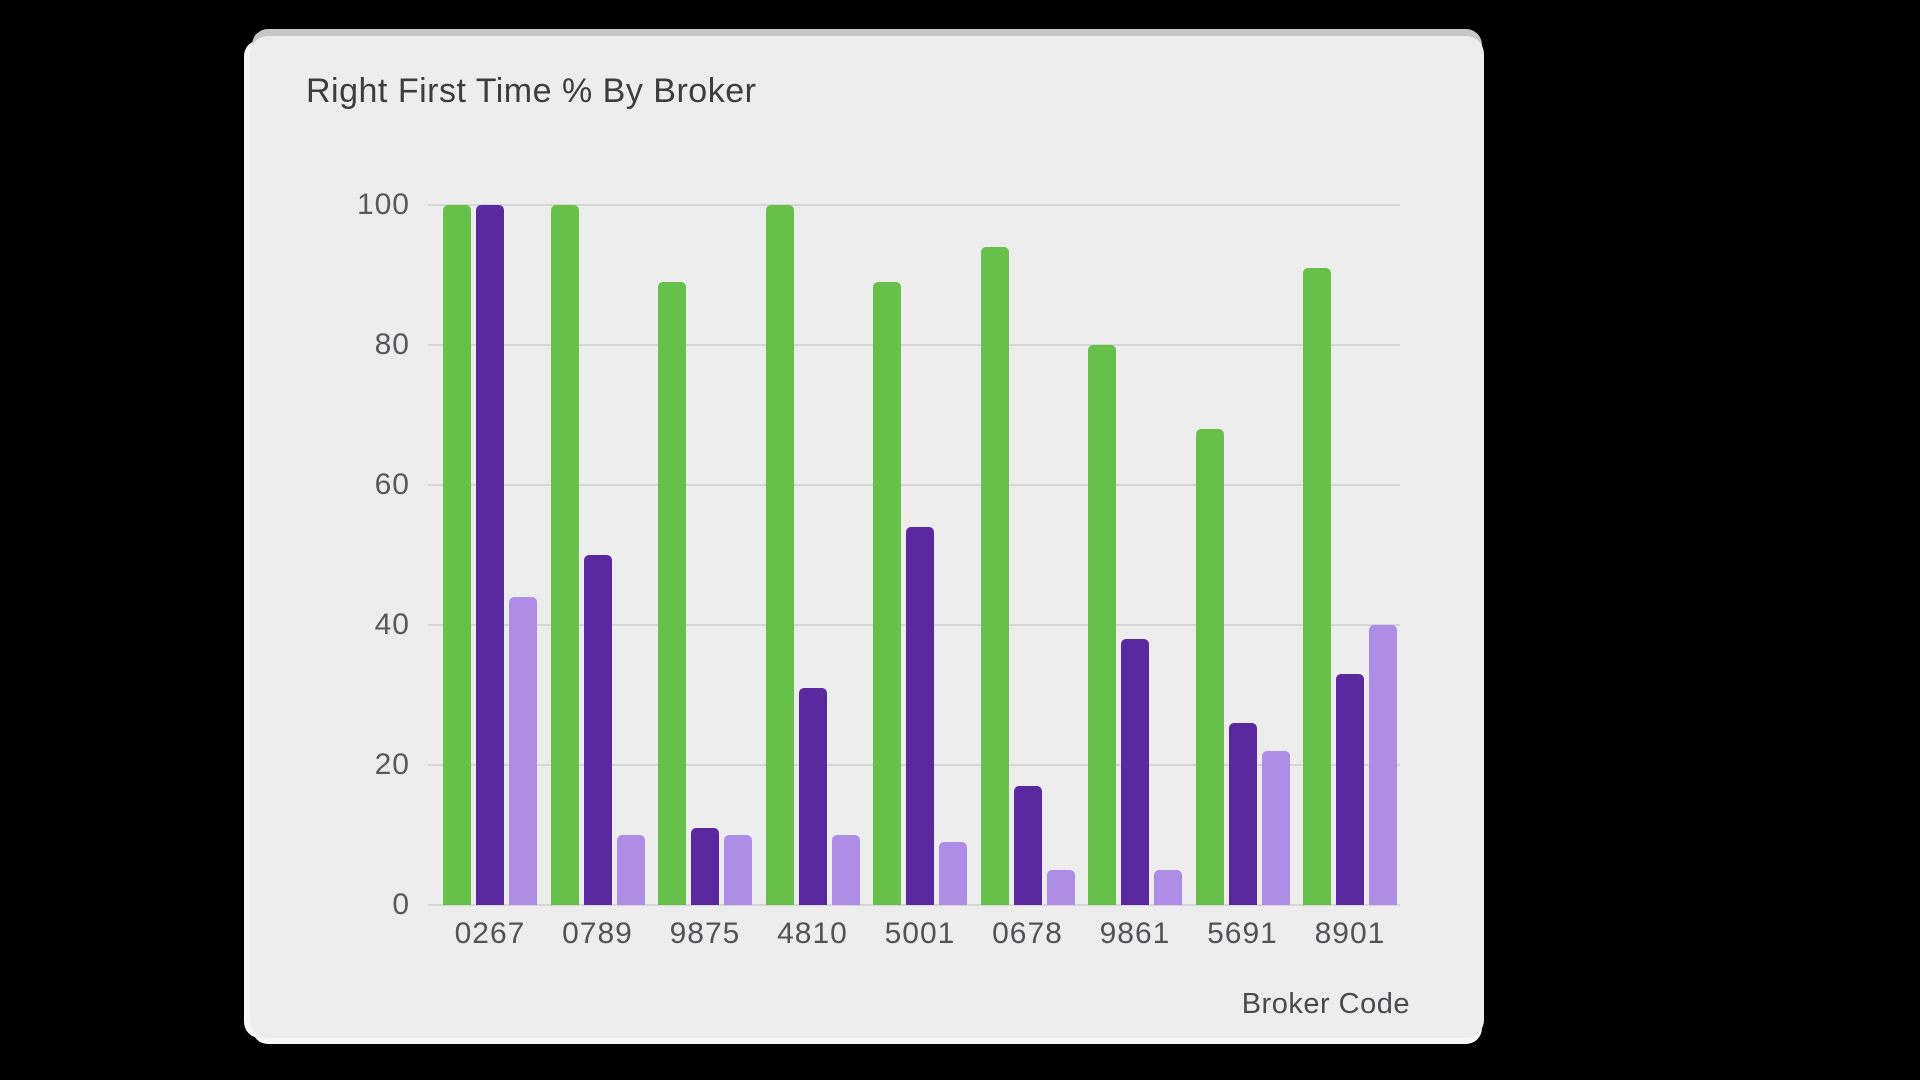 The width and height of the screenshot is (1920, 1080). Describe the element at coordinates (920, 933) in the screenshot. I see `x-tick-label-5001: 5001` at that location.